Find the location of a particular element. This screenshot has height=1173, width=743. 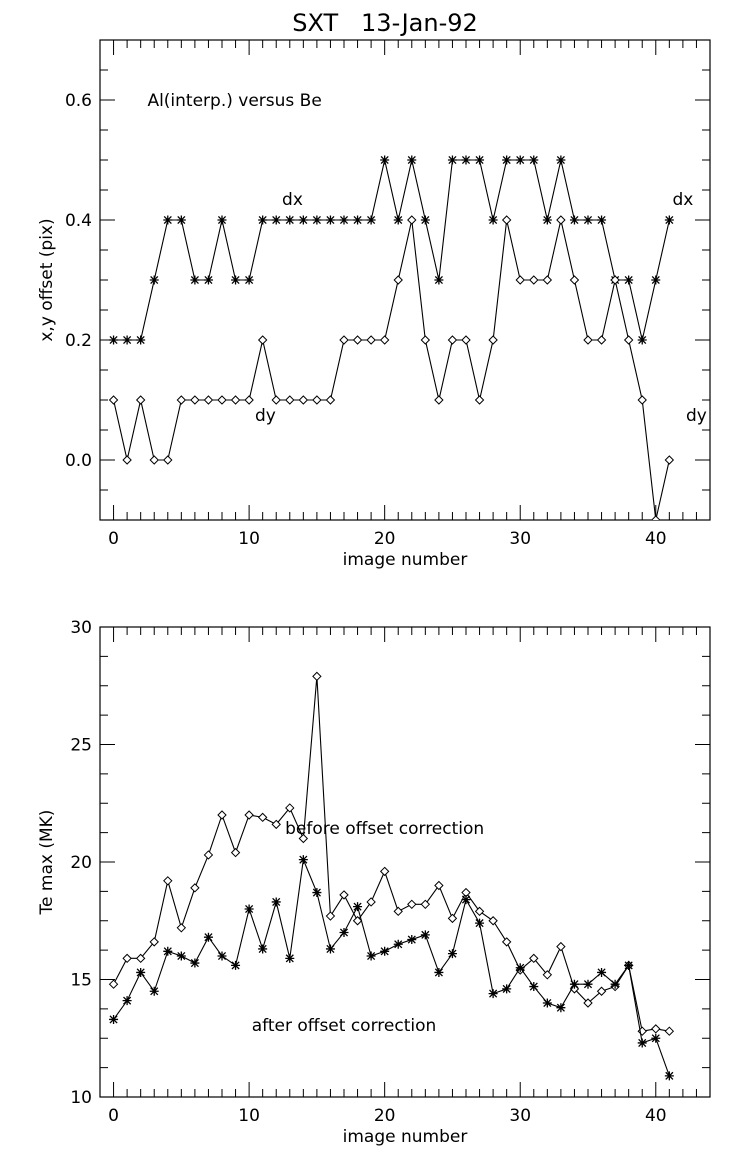

x-tick-label: 40 is located at coordinates (656, 539).